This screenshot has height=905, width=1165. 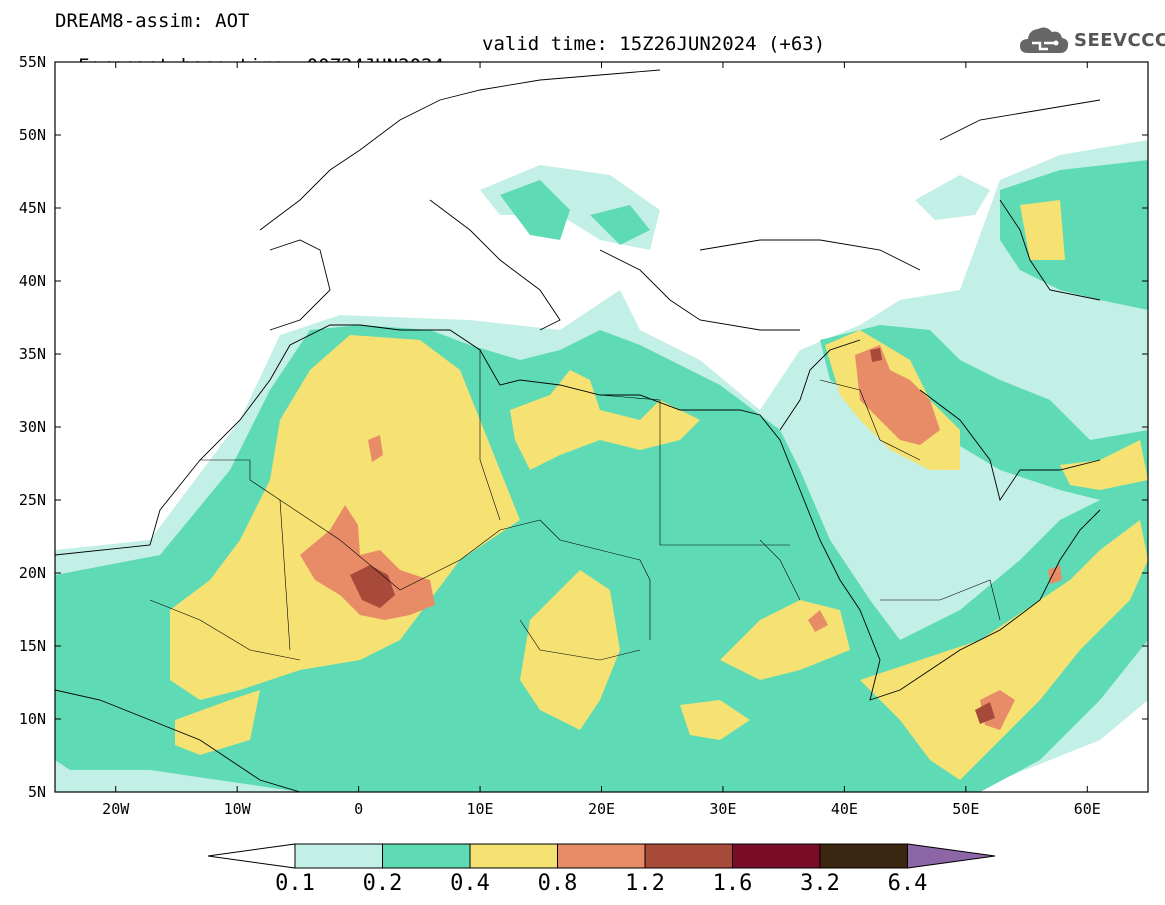 I want to click on lat-tick-label: 35N, so click(x=32, y=354).